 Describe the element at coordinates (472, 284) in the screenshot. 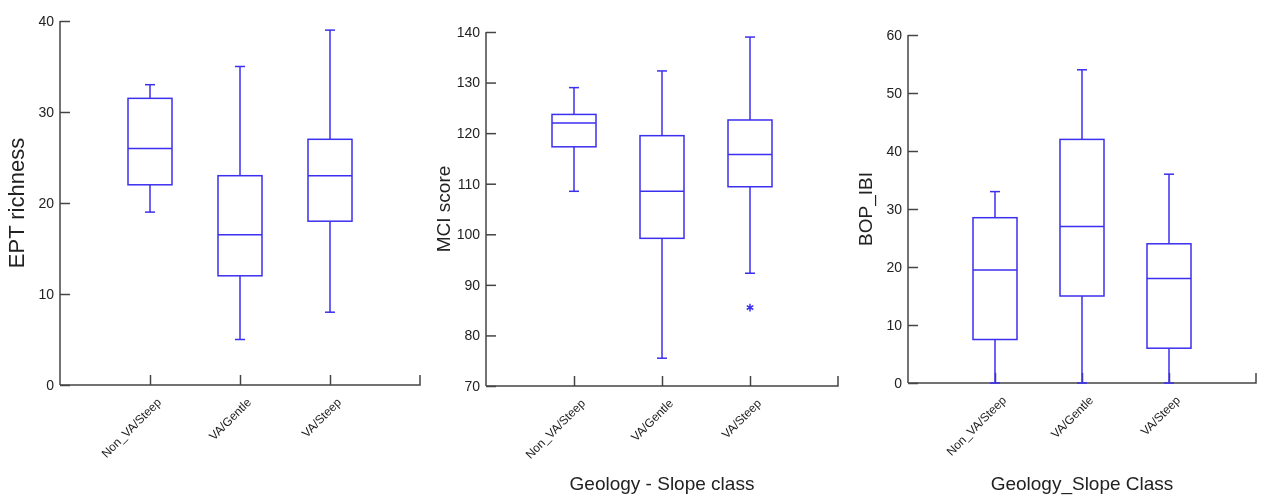

I see `y-tick-label: 90` at that location.